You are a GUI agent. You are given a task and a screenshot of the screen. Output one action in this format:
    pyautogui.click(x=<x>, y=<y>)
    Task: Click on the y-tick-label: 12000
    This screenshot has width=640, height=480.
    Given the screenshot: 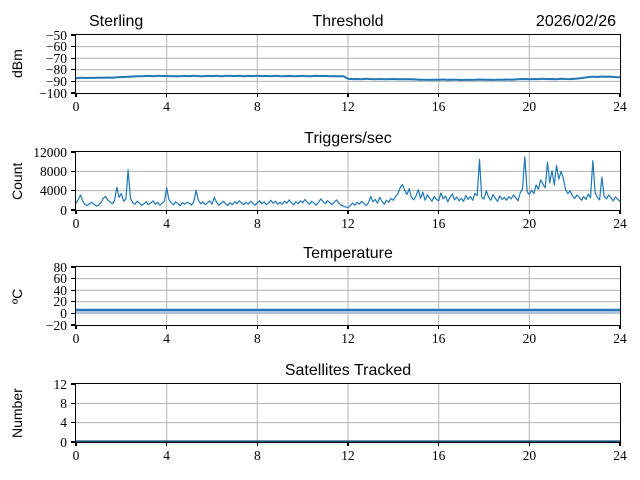 What is the action you would take?
    pyautogui.click(x=50, y=152)
    